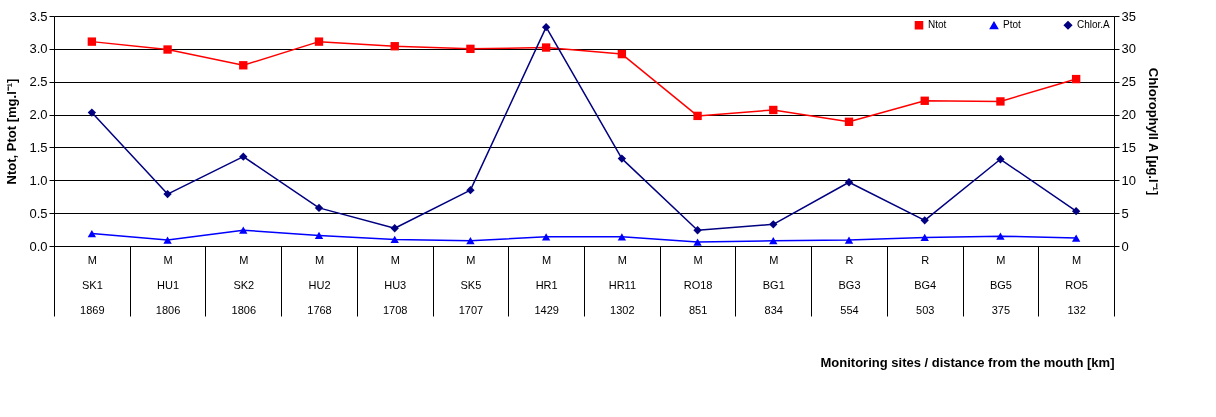  I want to click on y-tick-label: 2.5, so click(38, 82).